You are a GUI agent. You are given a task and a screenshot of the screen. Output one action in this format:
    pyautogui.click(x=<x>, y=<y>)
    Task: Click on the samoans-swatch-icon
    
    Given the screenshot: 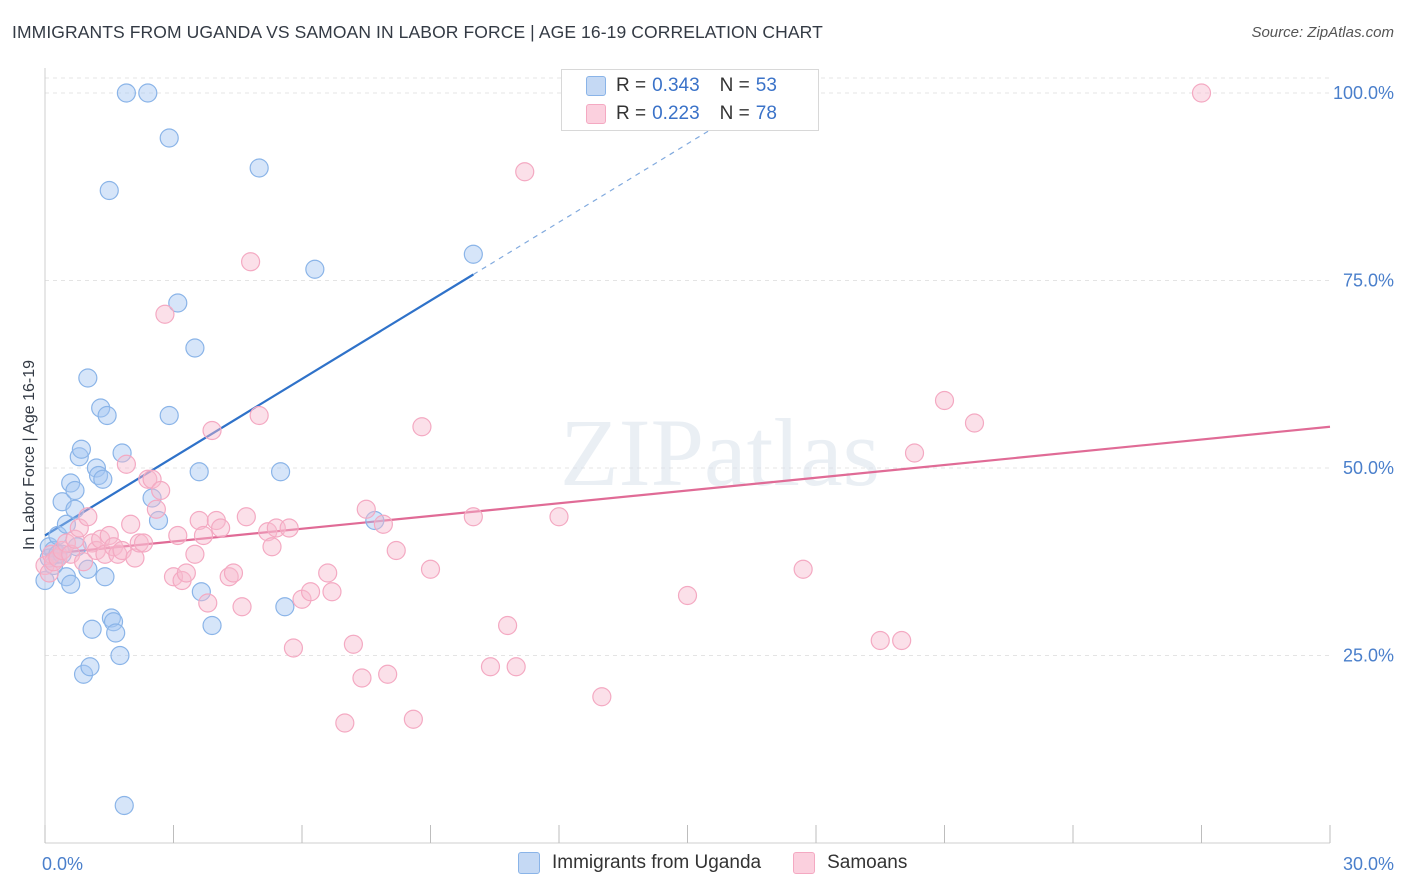 What is the action you would take?
    pyautogui.click(x=596, y=114)
    